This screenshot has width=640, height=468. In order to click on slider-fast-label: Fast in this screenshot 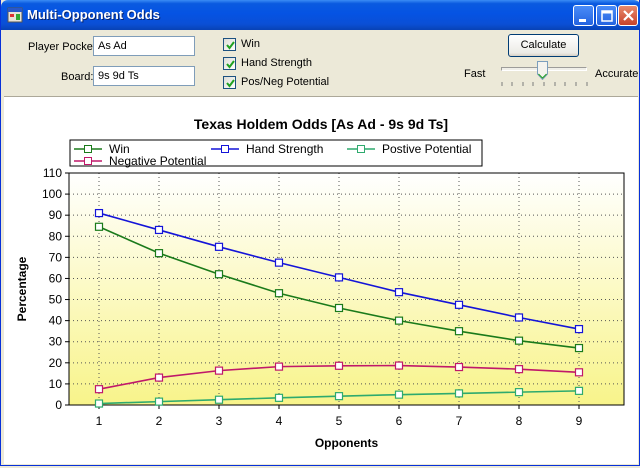, I will do `click(475, 74)`.